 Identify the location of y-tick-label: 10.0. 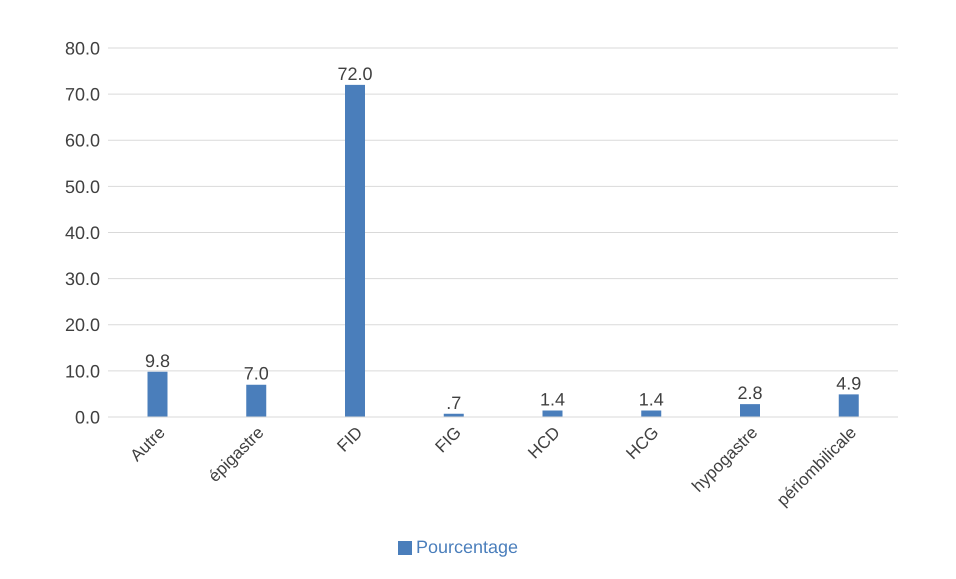
(82, 371).